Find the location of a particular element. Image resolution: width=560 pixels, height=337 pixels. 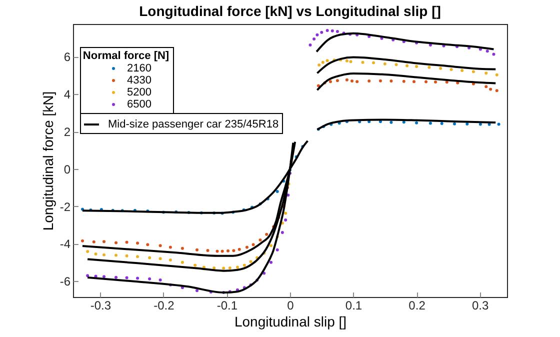

y-tick-label: 4 is located at coordinates (67, 95).